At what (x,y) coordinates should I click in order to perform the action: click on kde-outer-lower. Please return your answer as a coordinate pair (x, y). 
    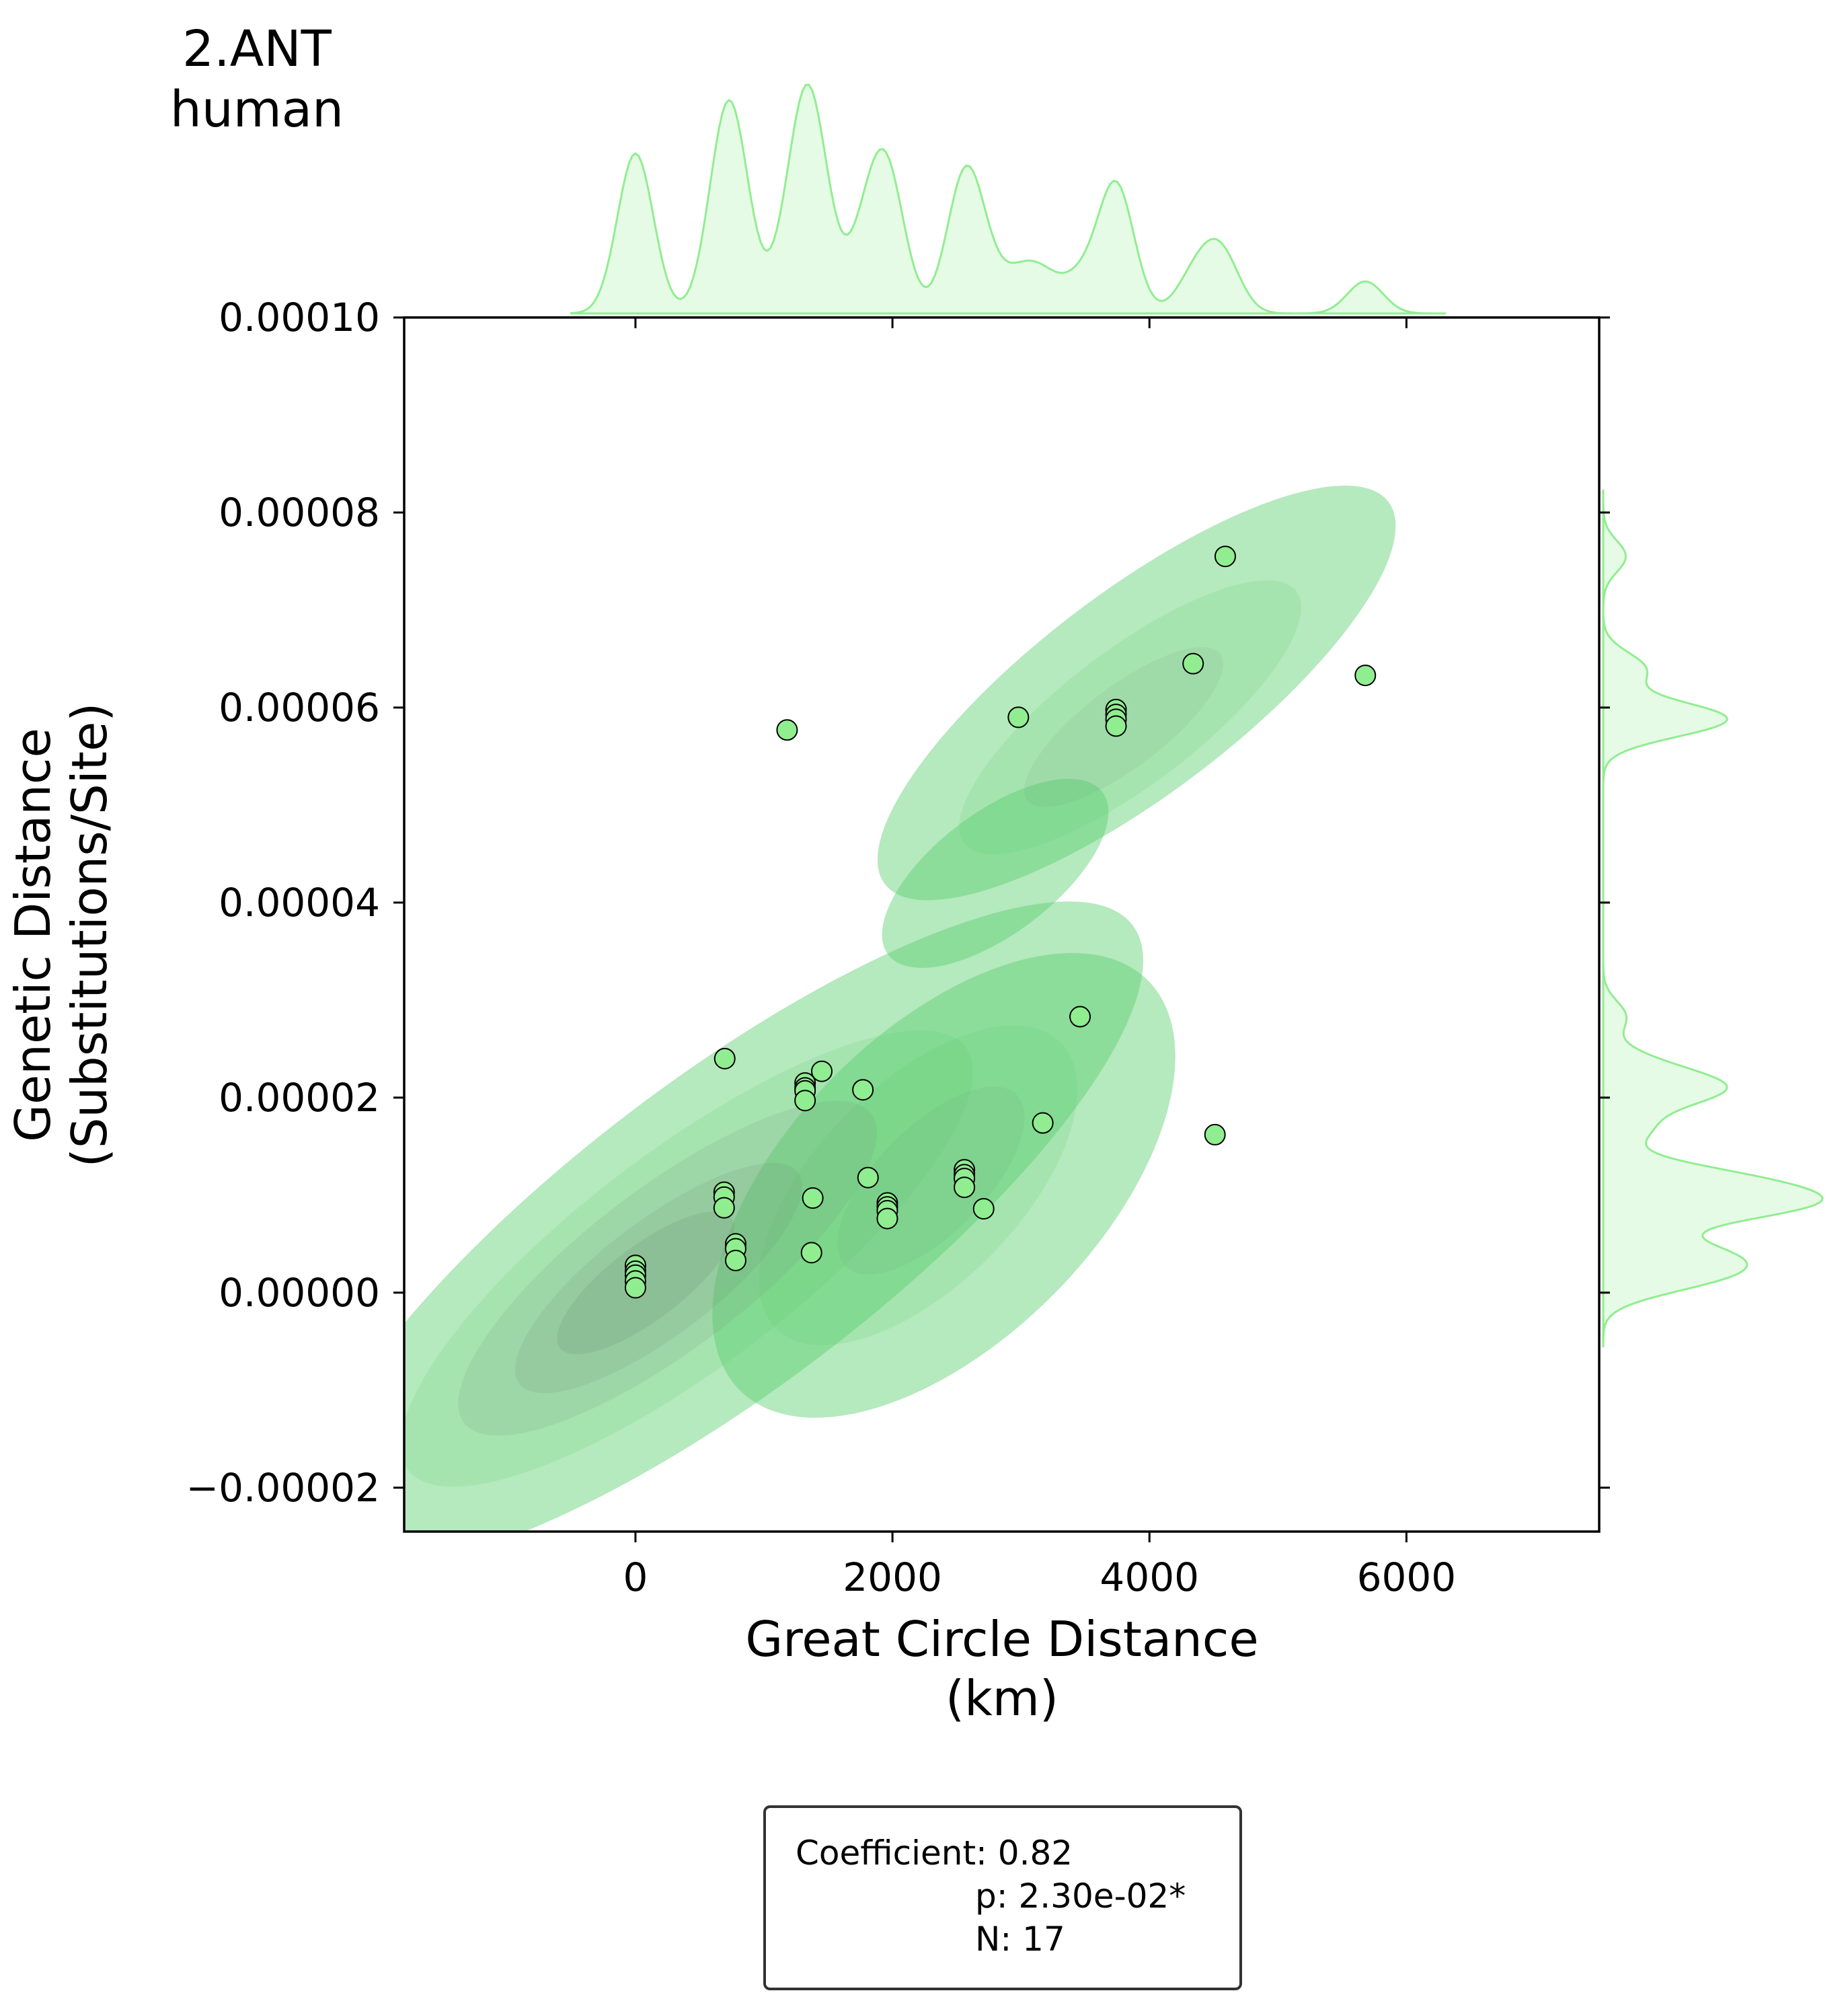
    Looking at the image, I should click on (773, 1216).